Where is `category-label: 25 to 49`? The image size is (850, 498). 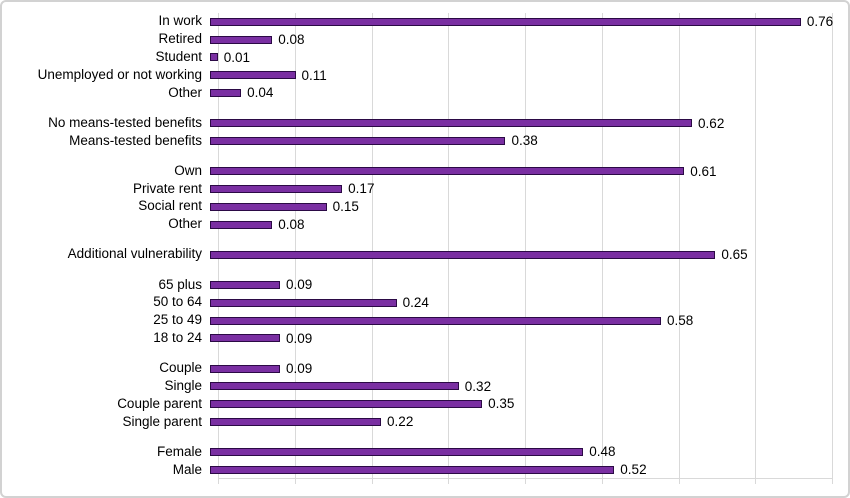 category-label: 25 to 49 is located at coordinates (177, 320).